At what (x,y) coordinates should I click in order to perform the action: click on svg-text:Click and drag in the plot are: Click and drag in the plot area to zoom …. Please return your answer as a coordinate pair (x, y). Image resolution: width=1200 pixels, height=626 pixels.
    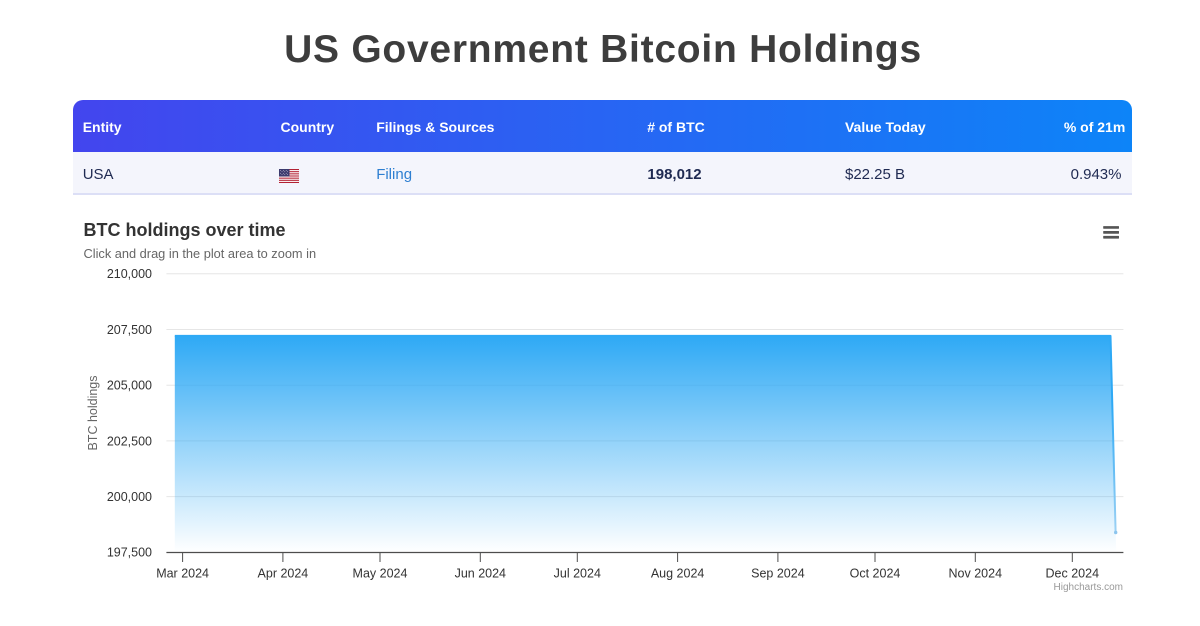
    Looking at the image, I should click on (200, 253).